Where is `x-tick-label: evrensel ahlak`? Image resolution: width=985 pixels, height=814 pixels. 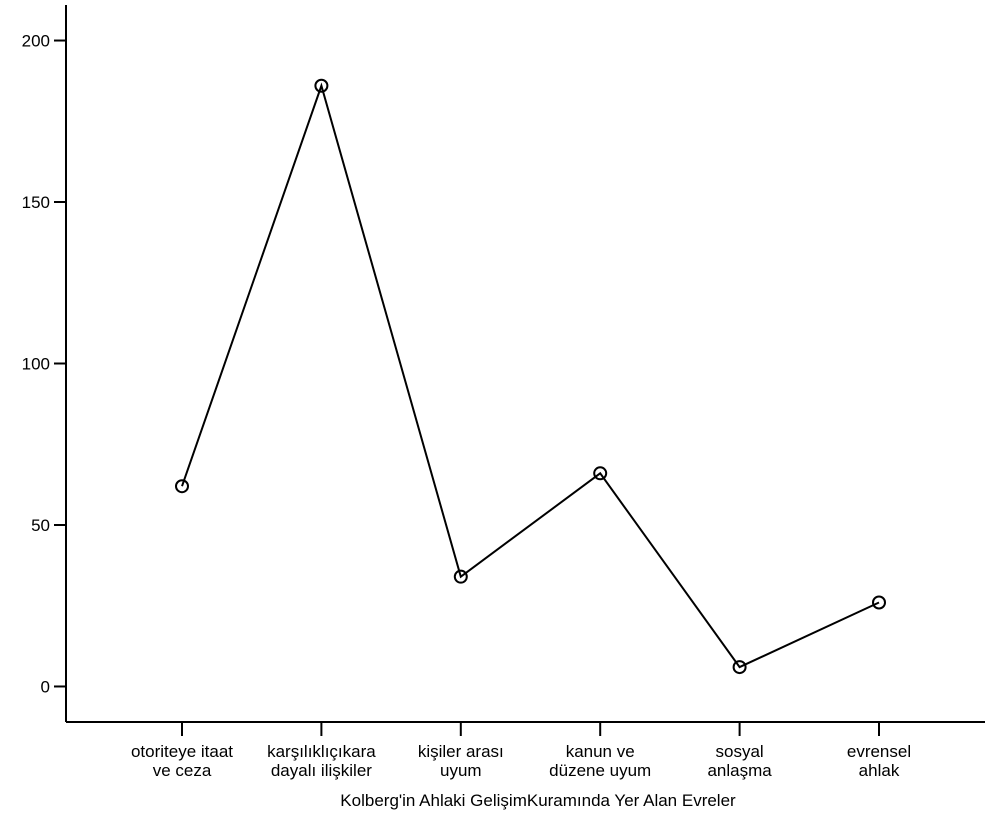 x-tick-label: evrensel ahlak is located at coordinates (879, 761).